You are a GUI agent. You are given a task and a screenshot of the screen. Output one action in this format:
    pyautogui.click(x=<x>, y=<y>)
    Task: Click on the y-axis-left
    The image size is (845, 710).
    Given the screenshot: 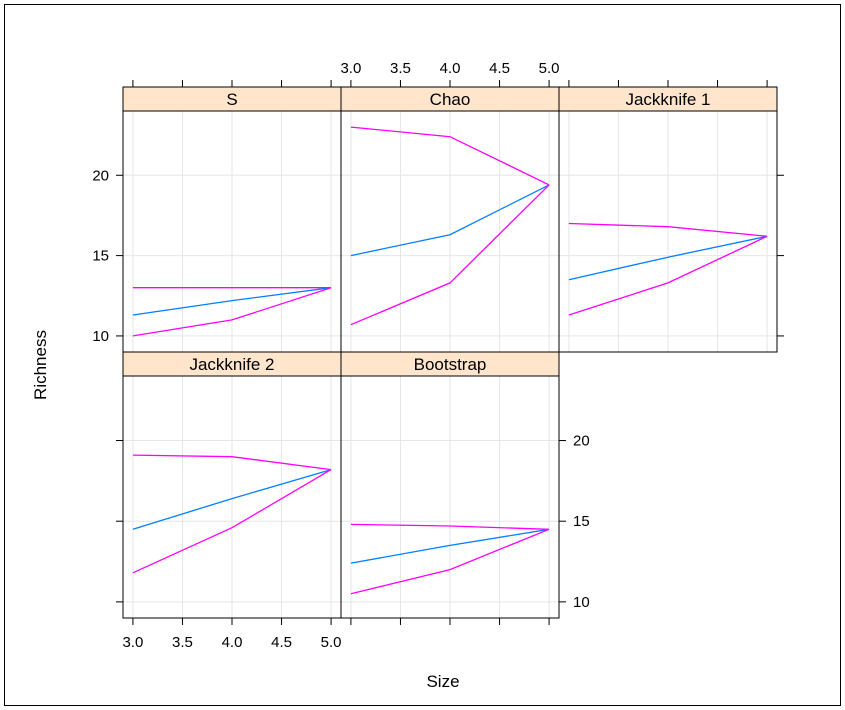 What is the action you would take?
    pyautogui.click(x=119, y=521)
    